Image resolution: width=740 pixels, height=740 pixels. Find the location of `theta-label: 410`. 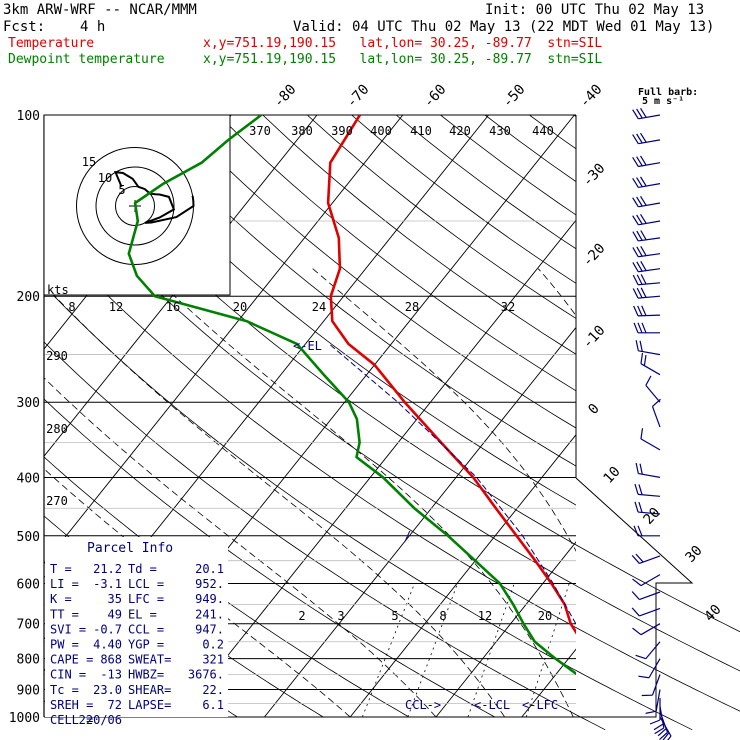

theta-label: 410 is located at coordinates (421, 131).